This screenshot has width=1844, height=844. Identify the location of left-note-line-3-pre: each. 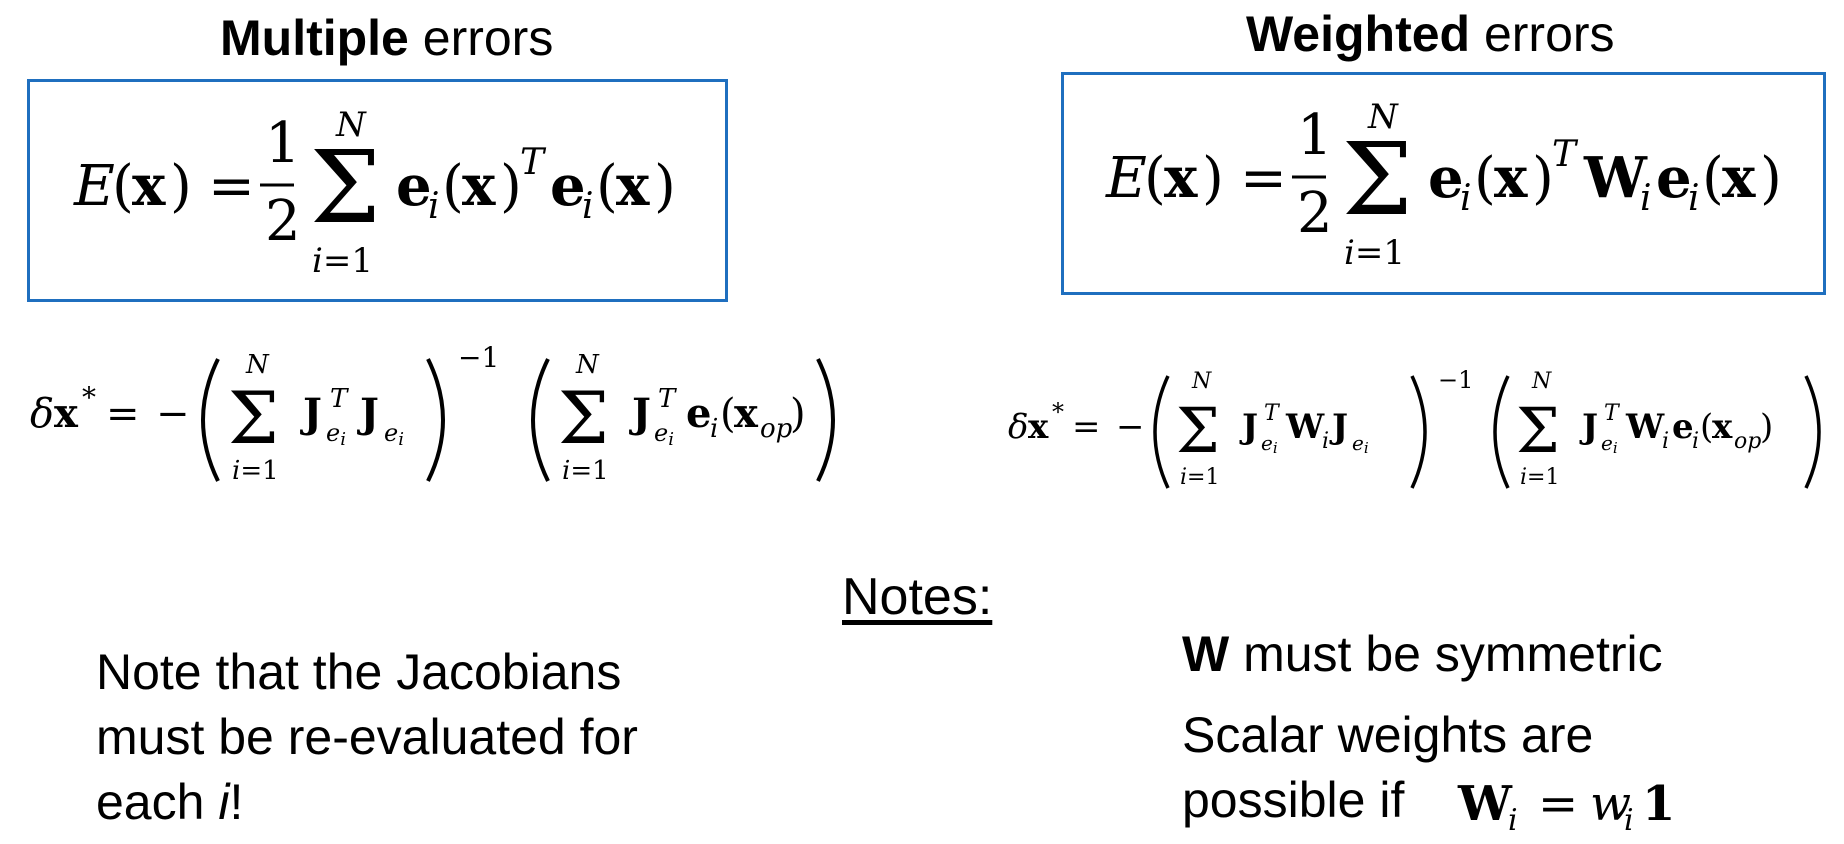
(157, 802).